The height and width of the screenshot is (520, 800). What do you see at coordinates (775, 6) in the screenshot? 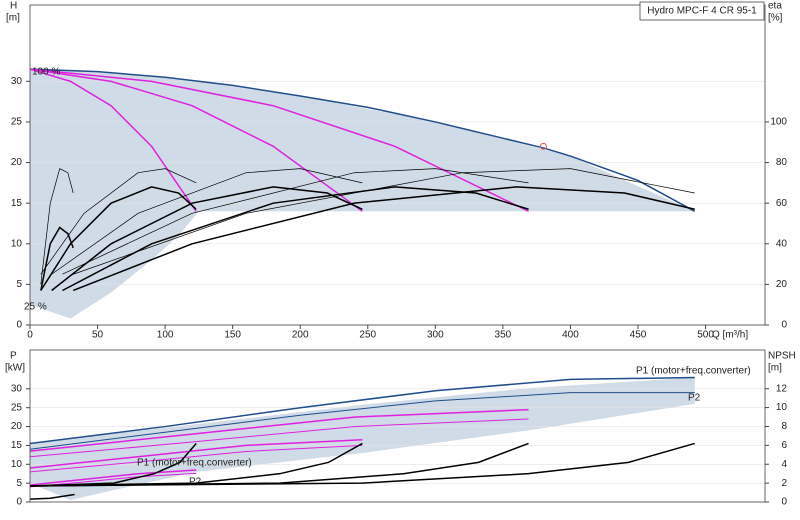
I see `axis-label: eta` at bounding box center [775, 6].